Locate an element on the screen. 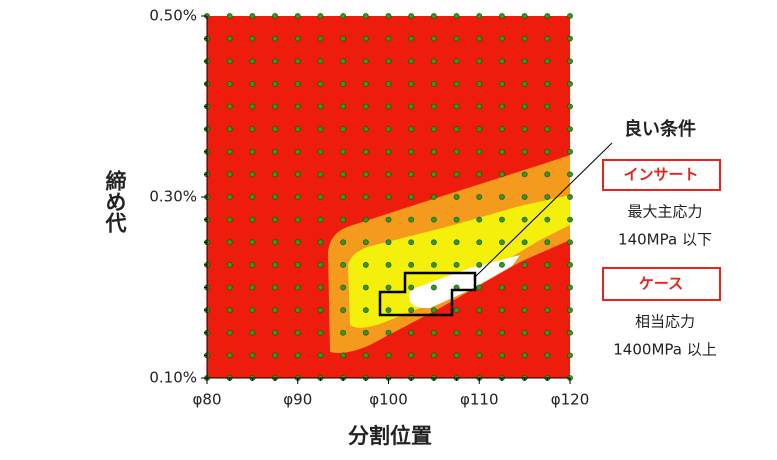  x-axis-title: 分割位置 is located at coordinates (390, 436).